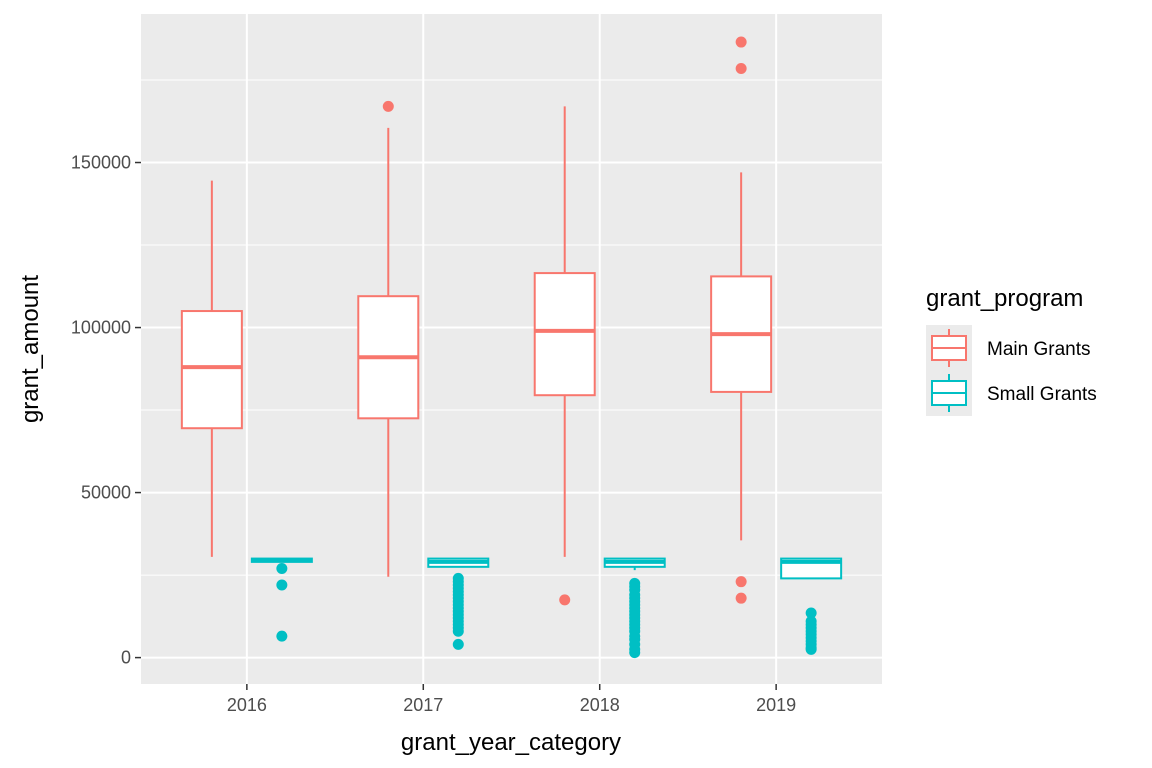 This screenshot has height=768, width=1152. I want to click on x-tick-label: 2017, so click(423, 705).